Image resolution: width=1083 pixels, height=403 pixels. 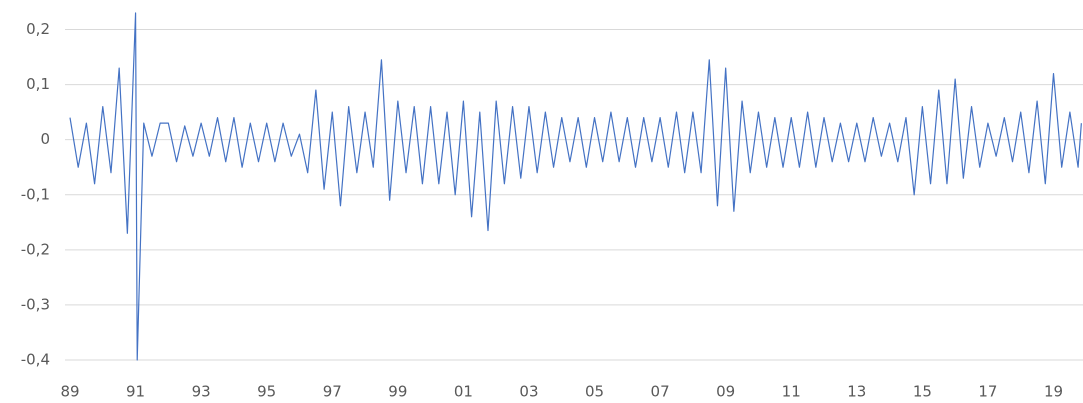 I want to click on y-tick-label: 0, so click(x=45, y=139).